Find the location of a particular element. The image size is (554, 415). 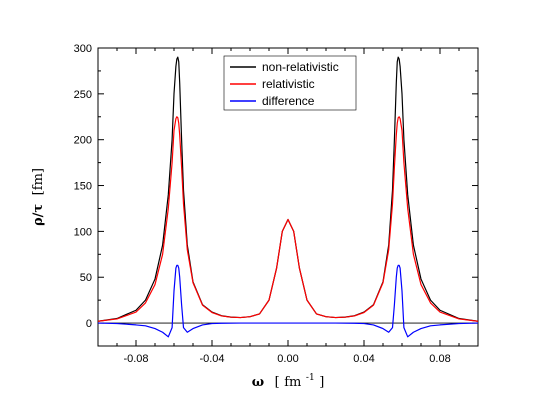

legend: non-relativistic relativistic difference is located at coordinates (290, 83).